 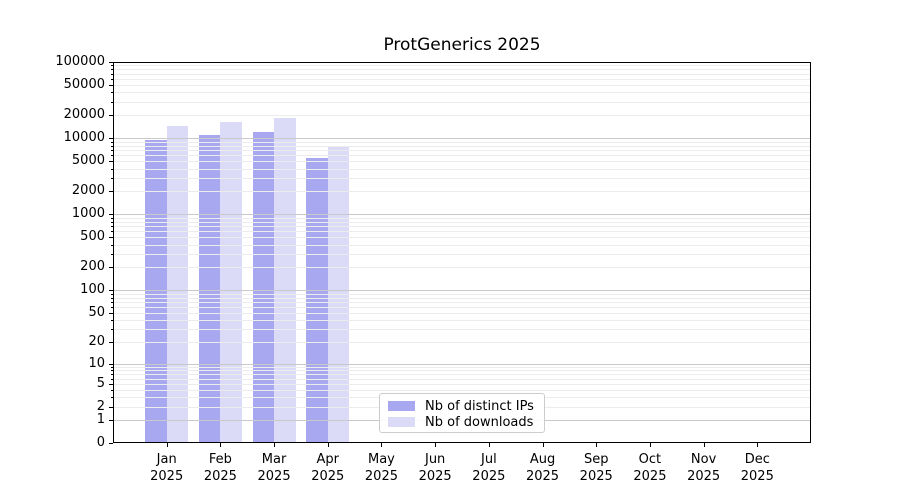 What do you see at coordinates (703, 459) in the screenshot?
I see `x-tick-month: Nov` at bounding box center [703, 459].